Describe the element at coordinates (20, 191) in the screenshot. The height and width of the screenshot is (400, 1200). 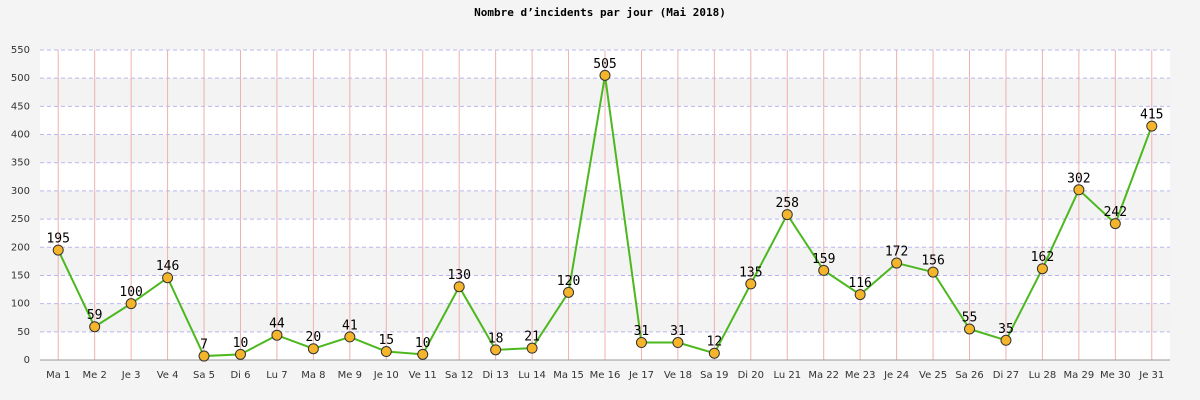
I see `y-tick-label: 300` at that location.